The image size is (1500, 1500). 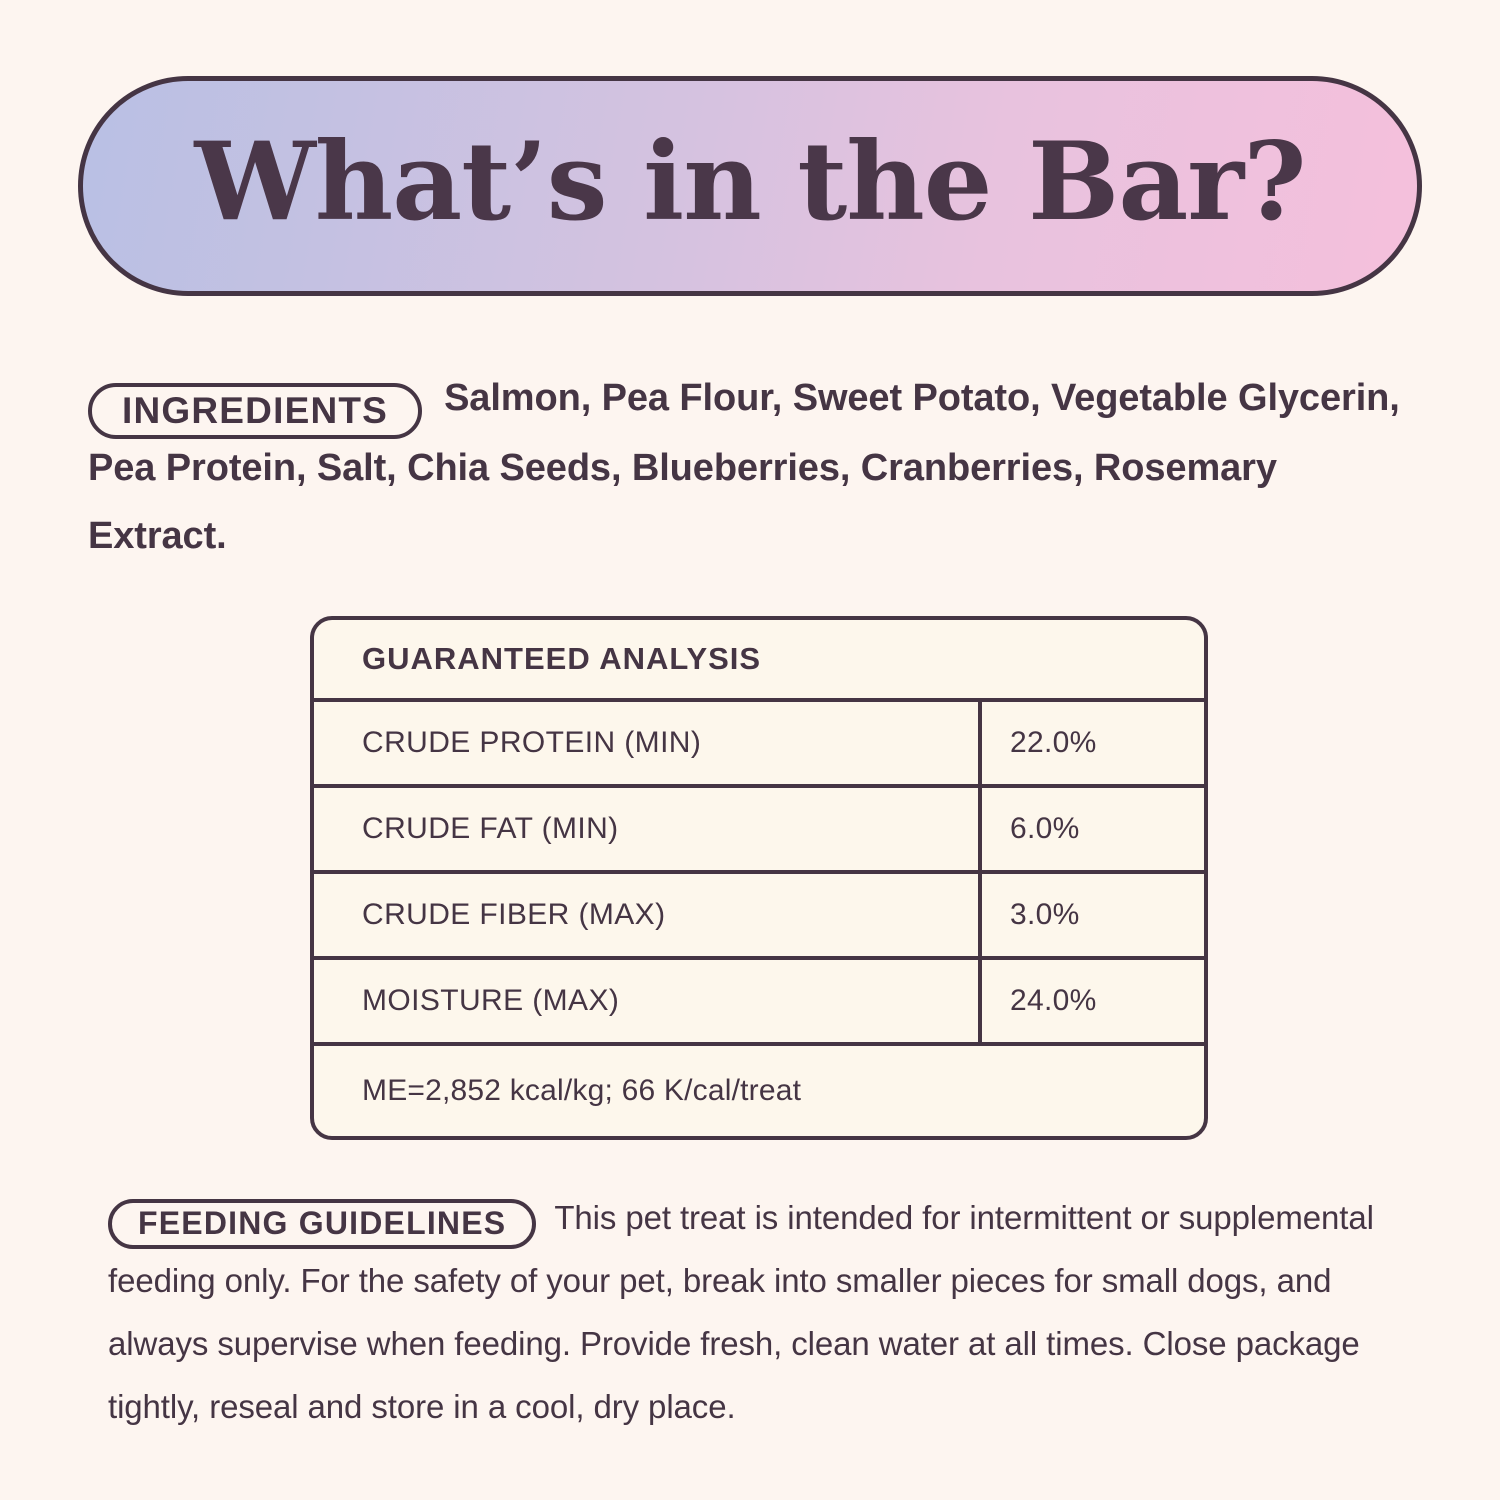 I want to click on analysis-row-label: CRUDE FIBER (MAX), so click(x=648, y=915).